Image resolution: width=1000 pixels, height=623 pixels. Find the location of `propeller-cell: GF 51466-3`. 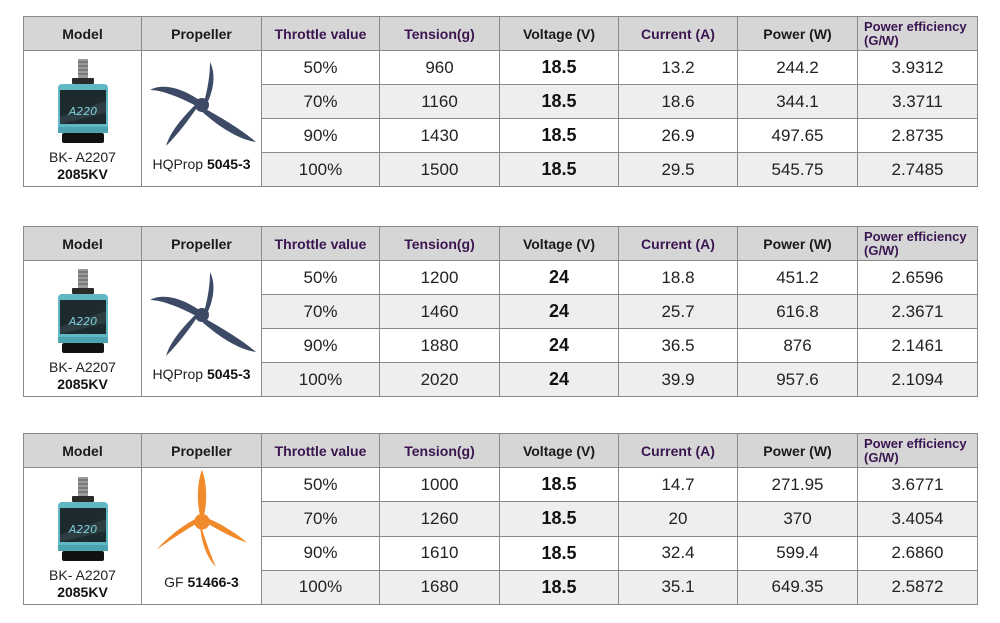

propeller-cell: GF 51466-3 is located at coordinates (201, 536).